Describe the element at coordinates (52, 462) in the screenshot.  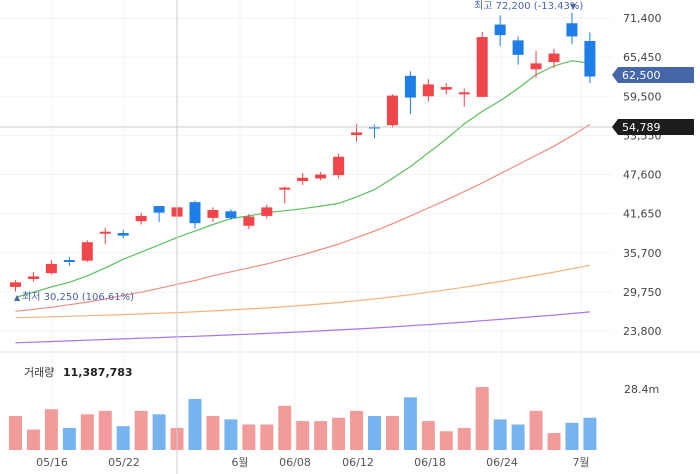
I see `date-tick-label: 05/16` at that location.